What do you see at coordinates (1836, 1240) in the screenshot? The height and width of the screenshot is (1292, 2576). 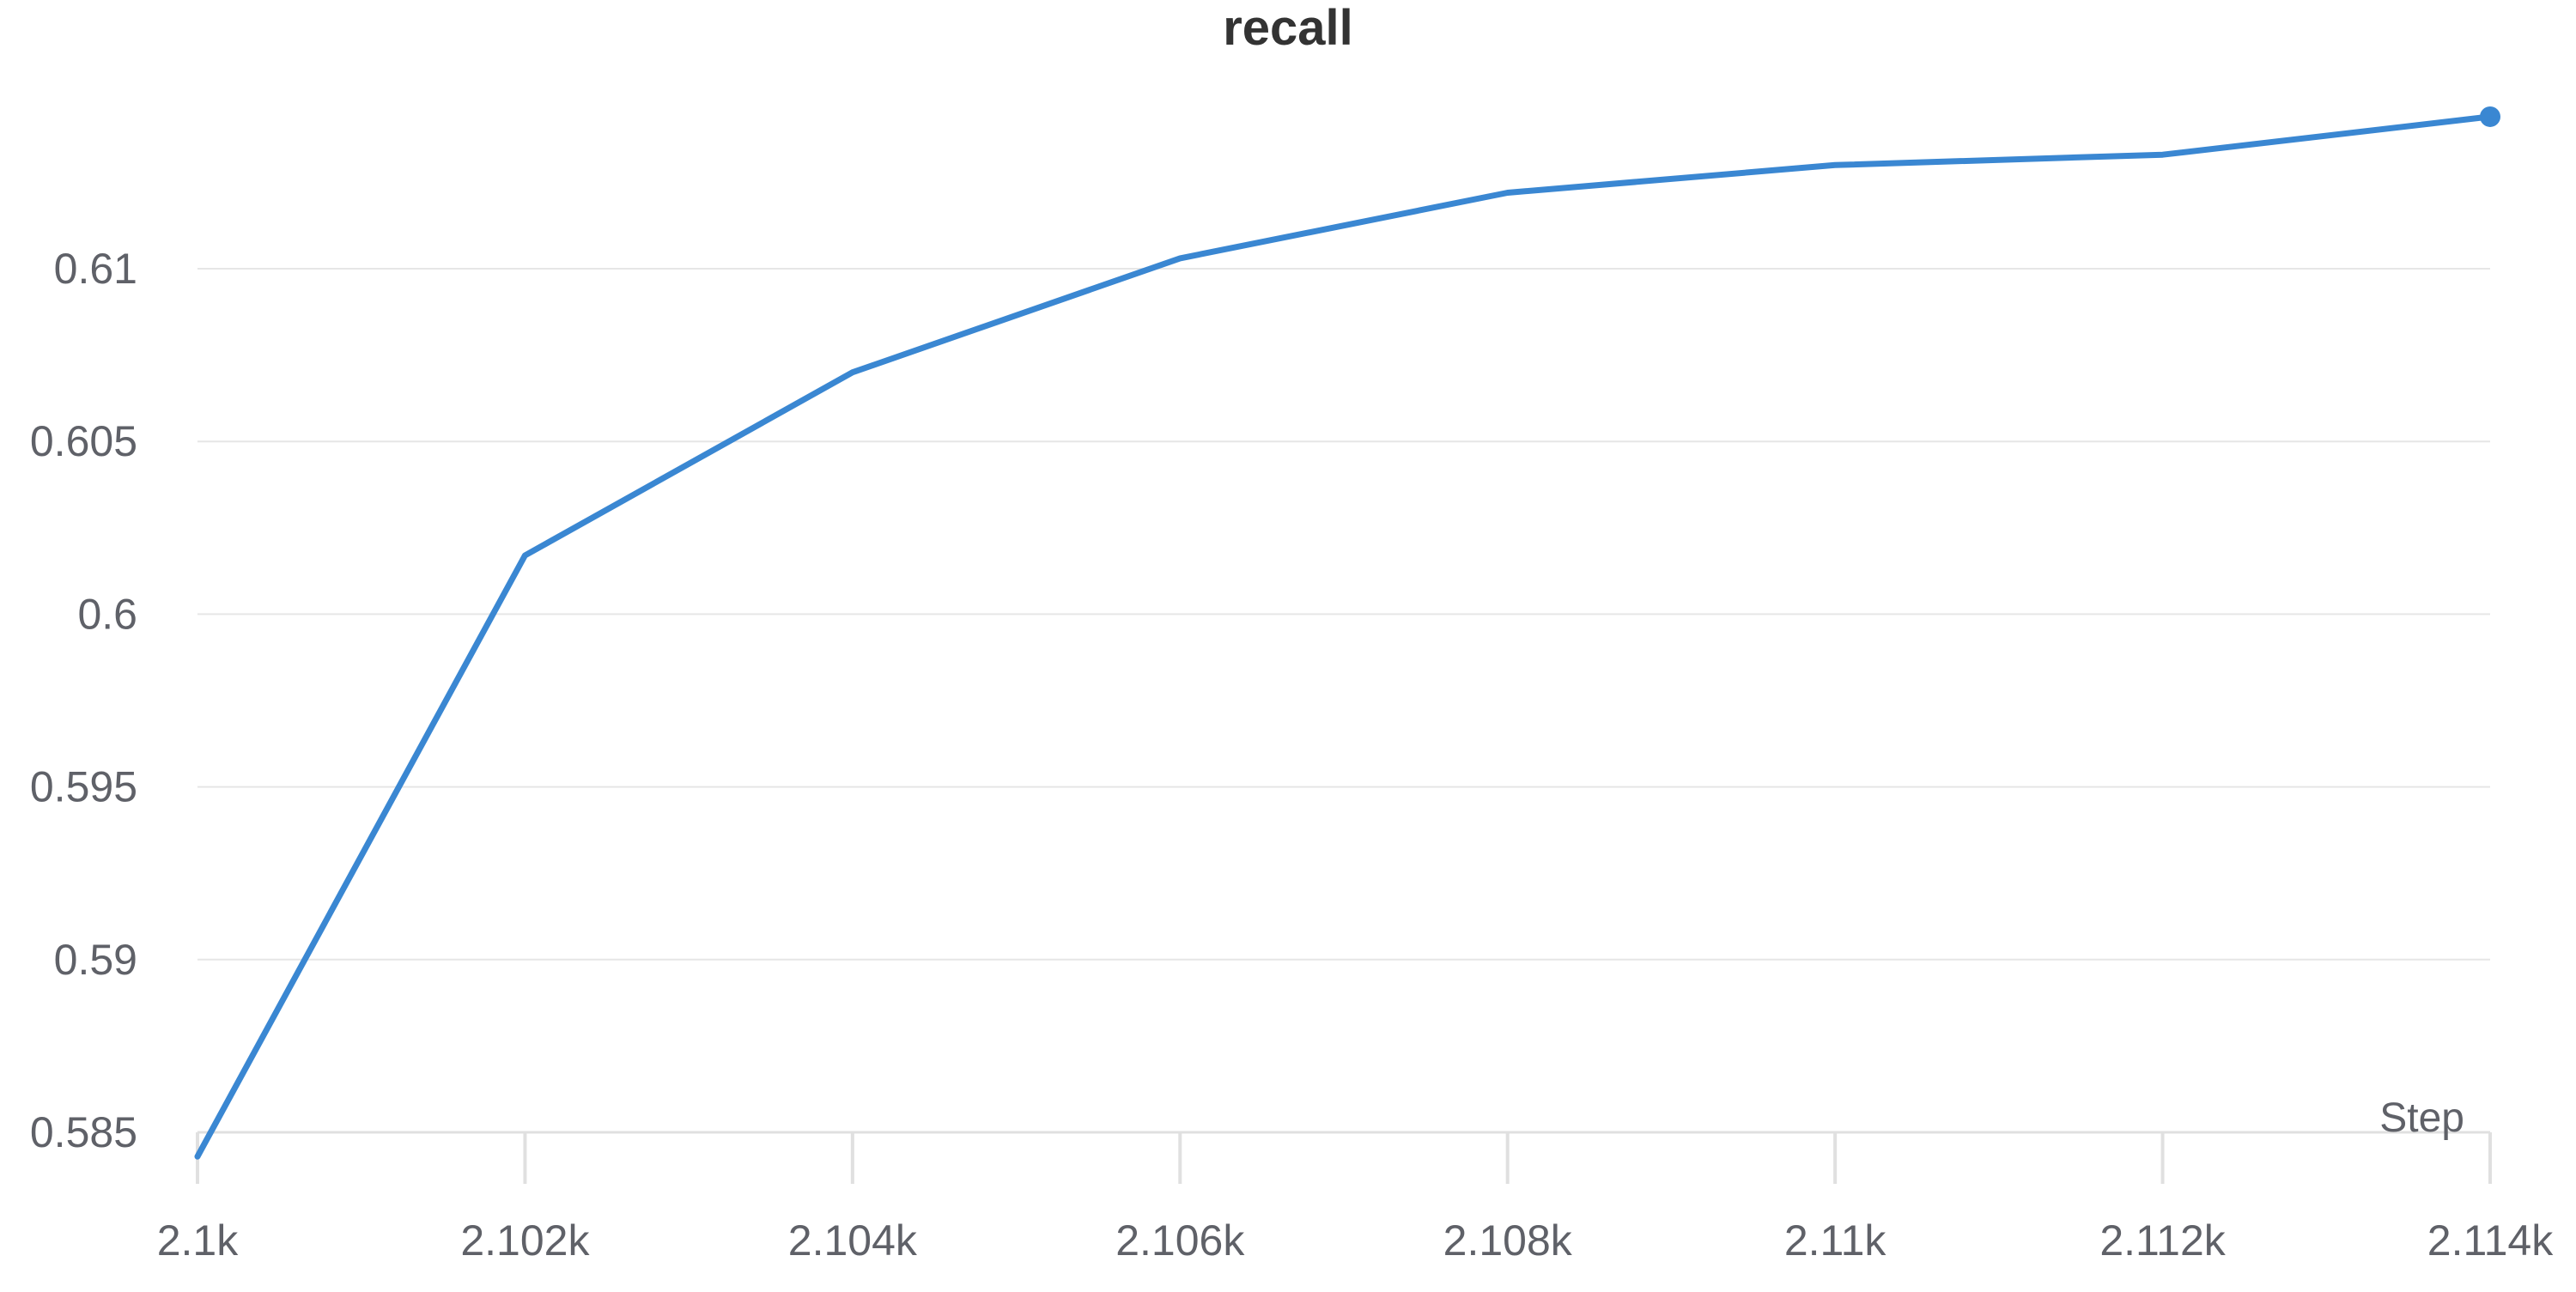 I see `x-tick-label: 2.11k` at bounding box center [1836, 1240].